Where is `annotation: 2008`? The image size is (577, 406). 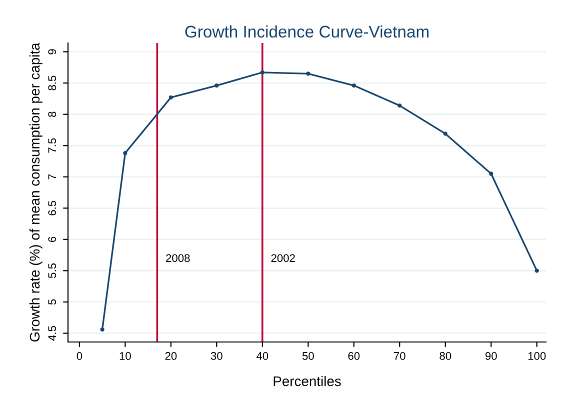 annotation: 2008 is located at coordinates (178, 258).